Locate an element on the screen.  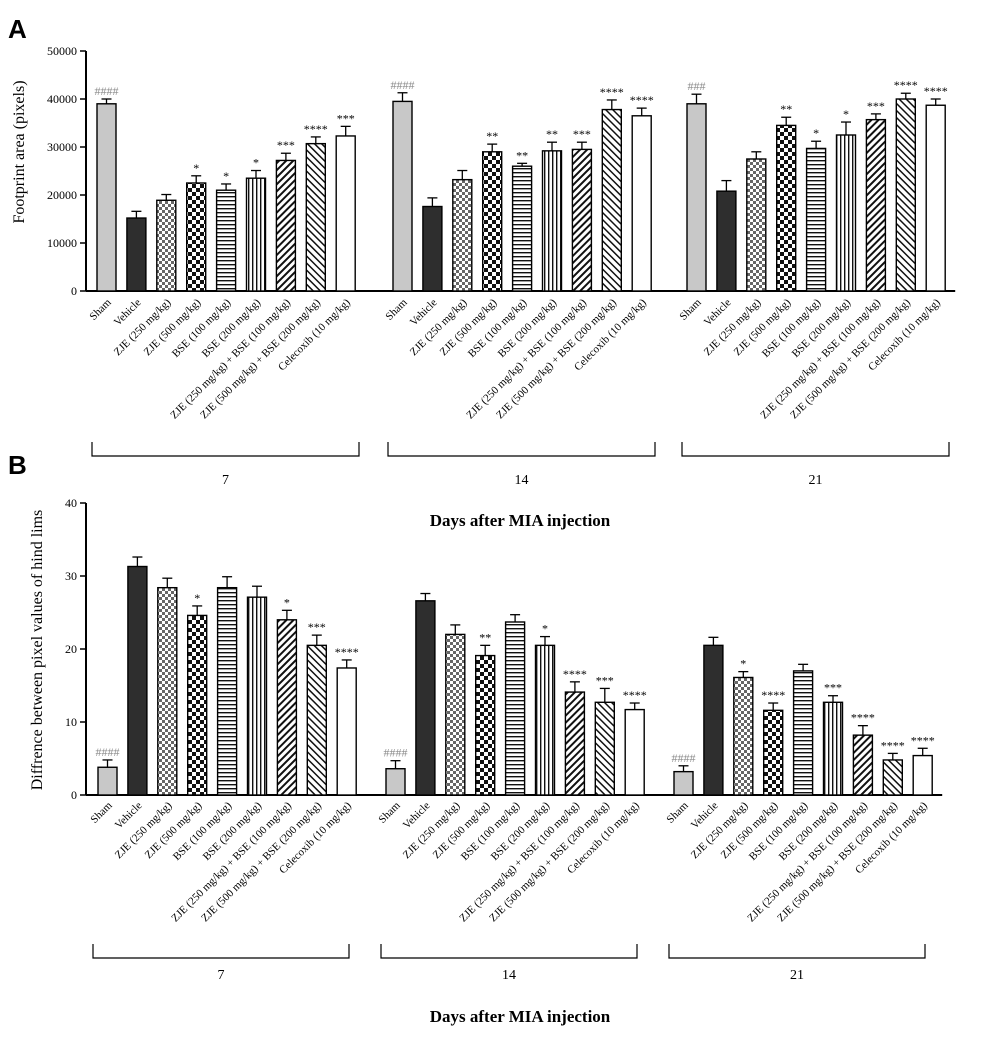
x-axis-title-b: Days after MIA injection is located at coordinates (520, 1016).